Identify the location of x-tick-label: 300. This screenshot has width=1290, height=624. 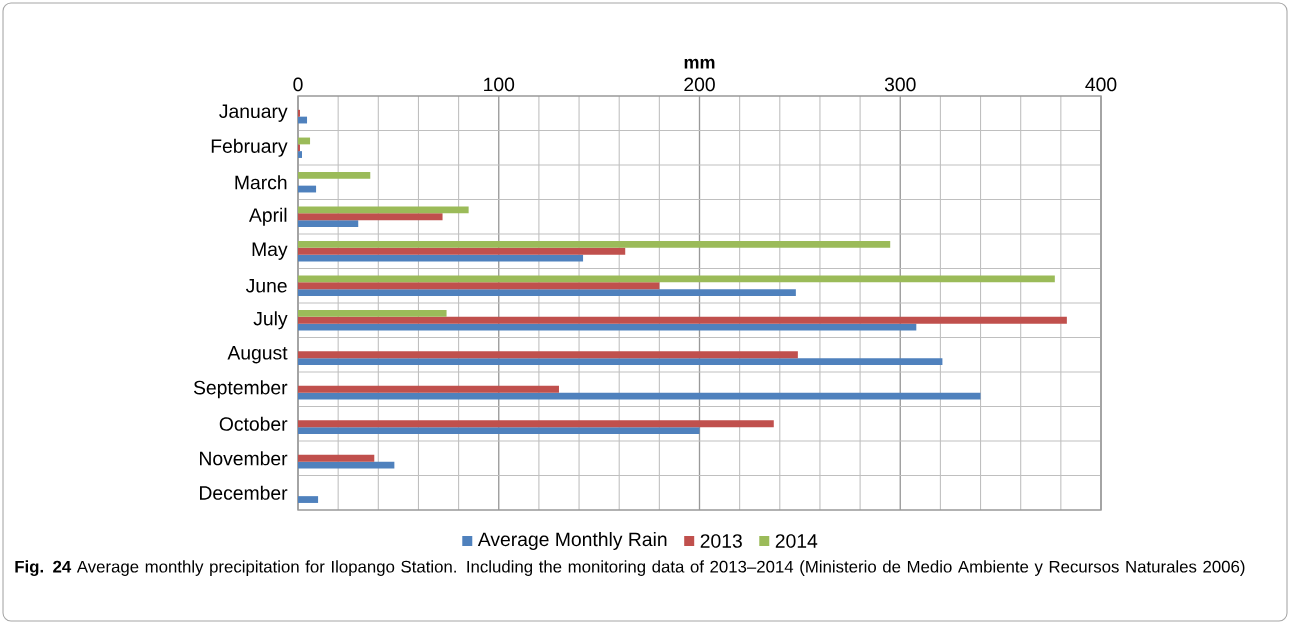
(900, 84).